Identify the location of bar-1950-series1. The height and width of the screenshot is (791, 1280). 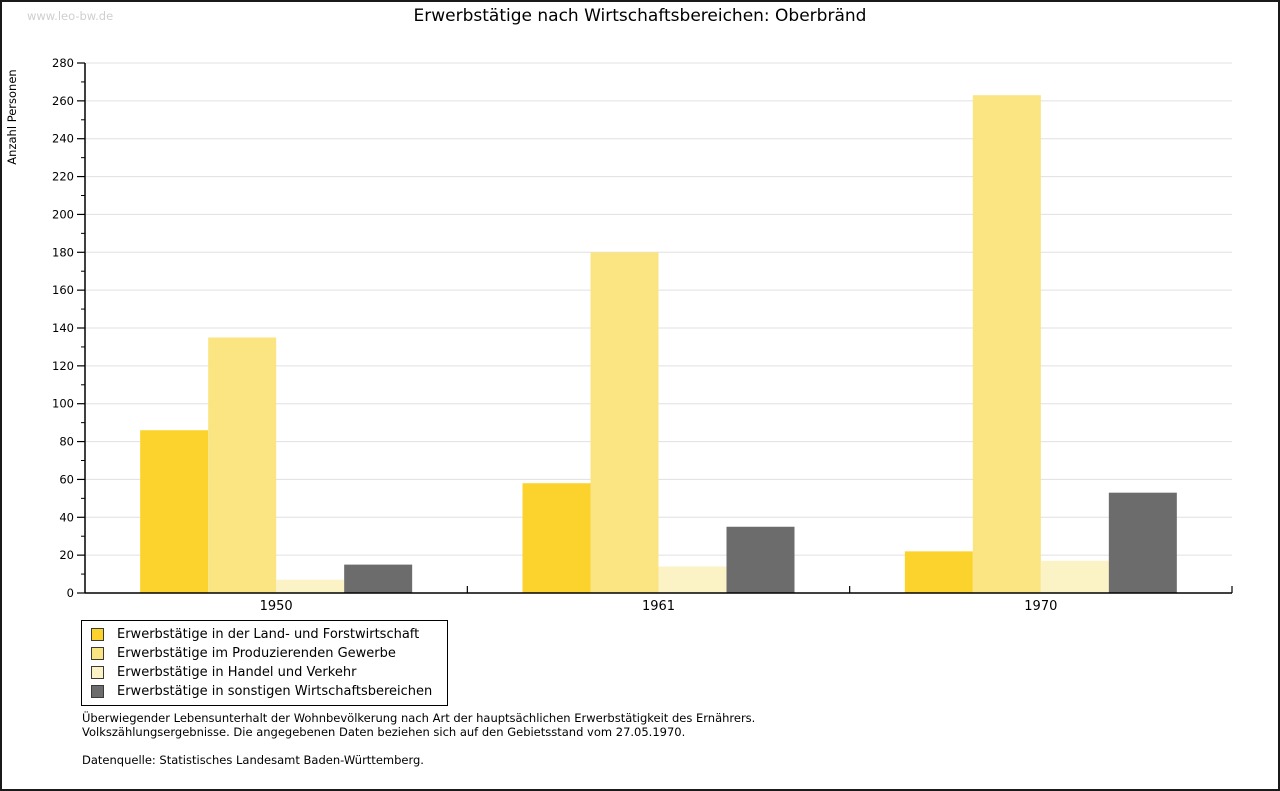
(242, 465).